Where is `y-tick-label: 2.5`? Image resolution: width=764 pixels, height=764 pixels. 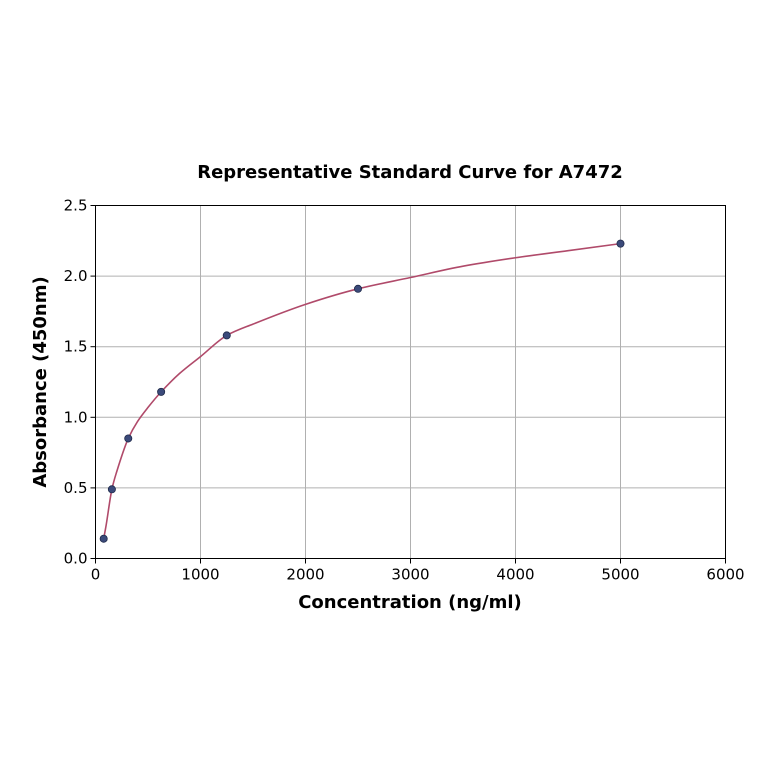 y-tick-label: 2.5 is located at coordinates (76, 206).